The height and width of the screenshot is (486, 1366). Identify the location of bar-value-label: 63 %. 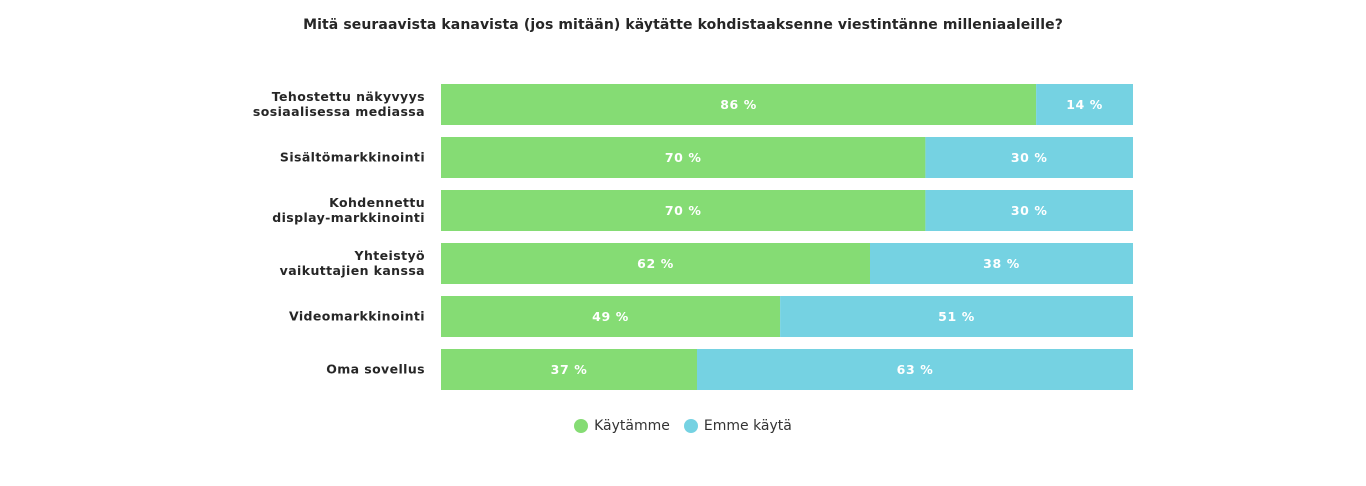
(915, 369).